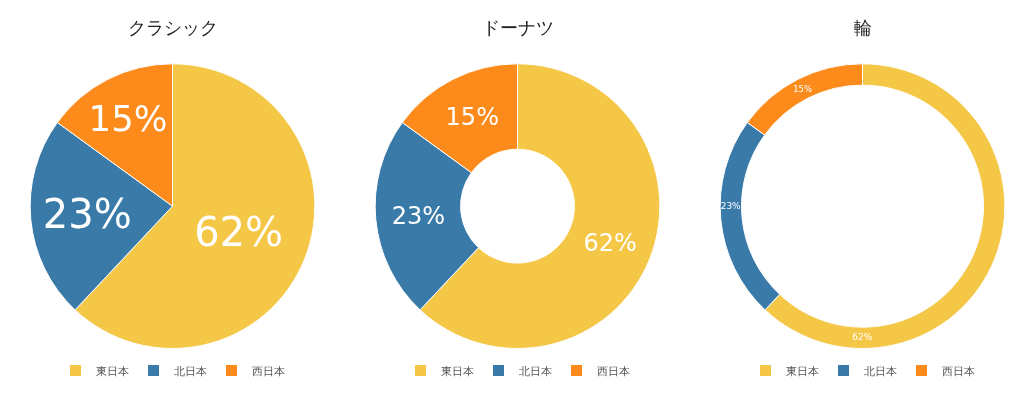  What do you see at coordinates (172, 27) in the screenshot?
I see `chart-title: クラシック` at bounding box center [172, 27].